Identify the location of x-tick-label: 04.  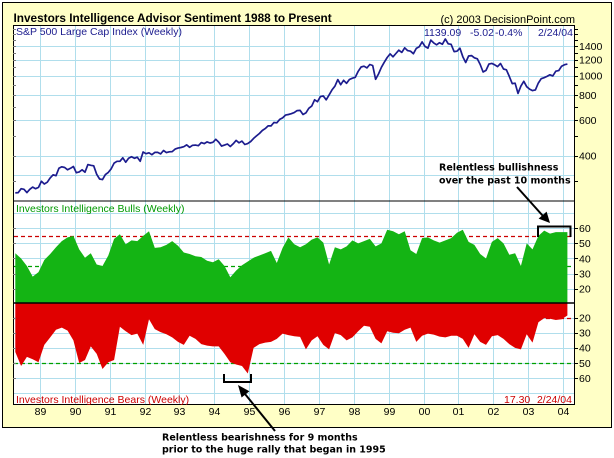
(564, 412).